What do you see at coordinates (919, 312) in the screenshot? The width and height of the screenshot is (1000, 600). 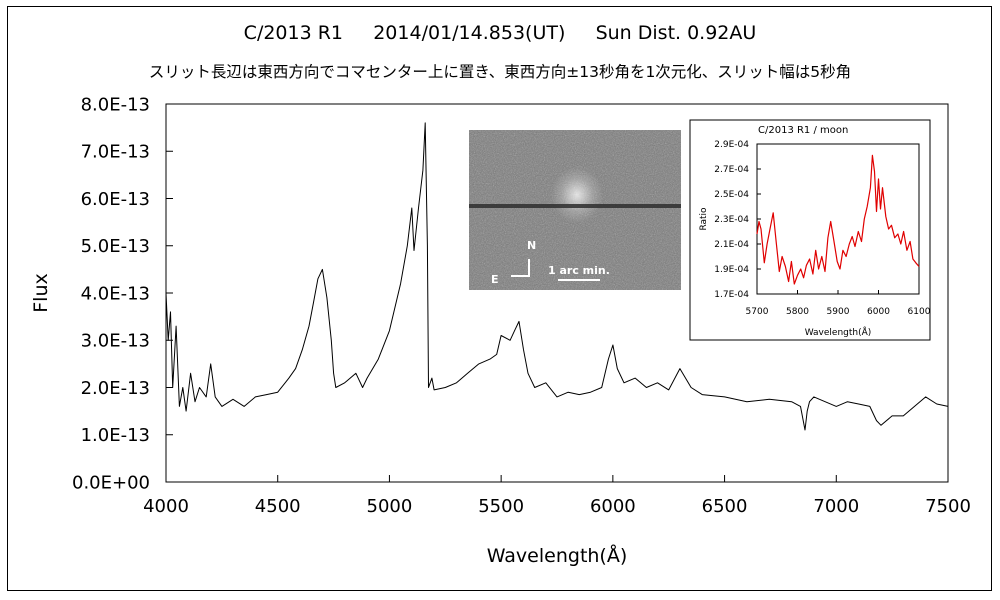 I see `inset-x-tick-label: 6100` at bounding box center [919, 312].